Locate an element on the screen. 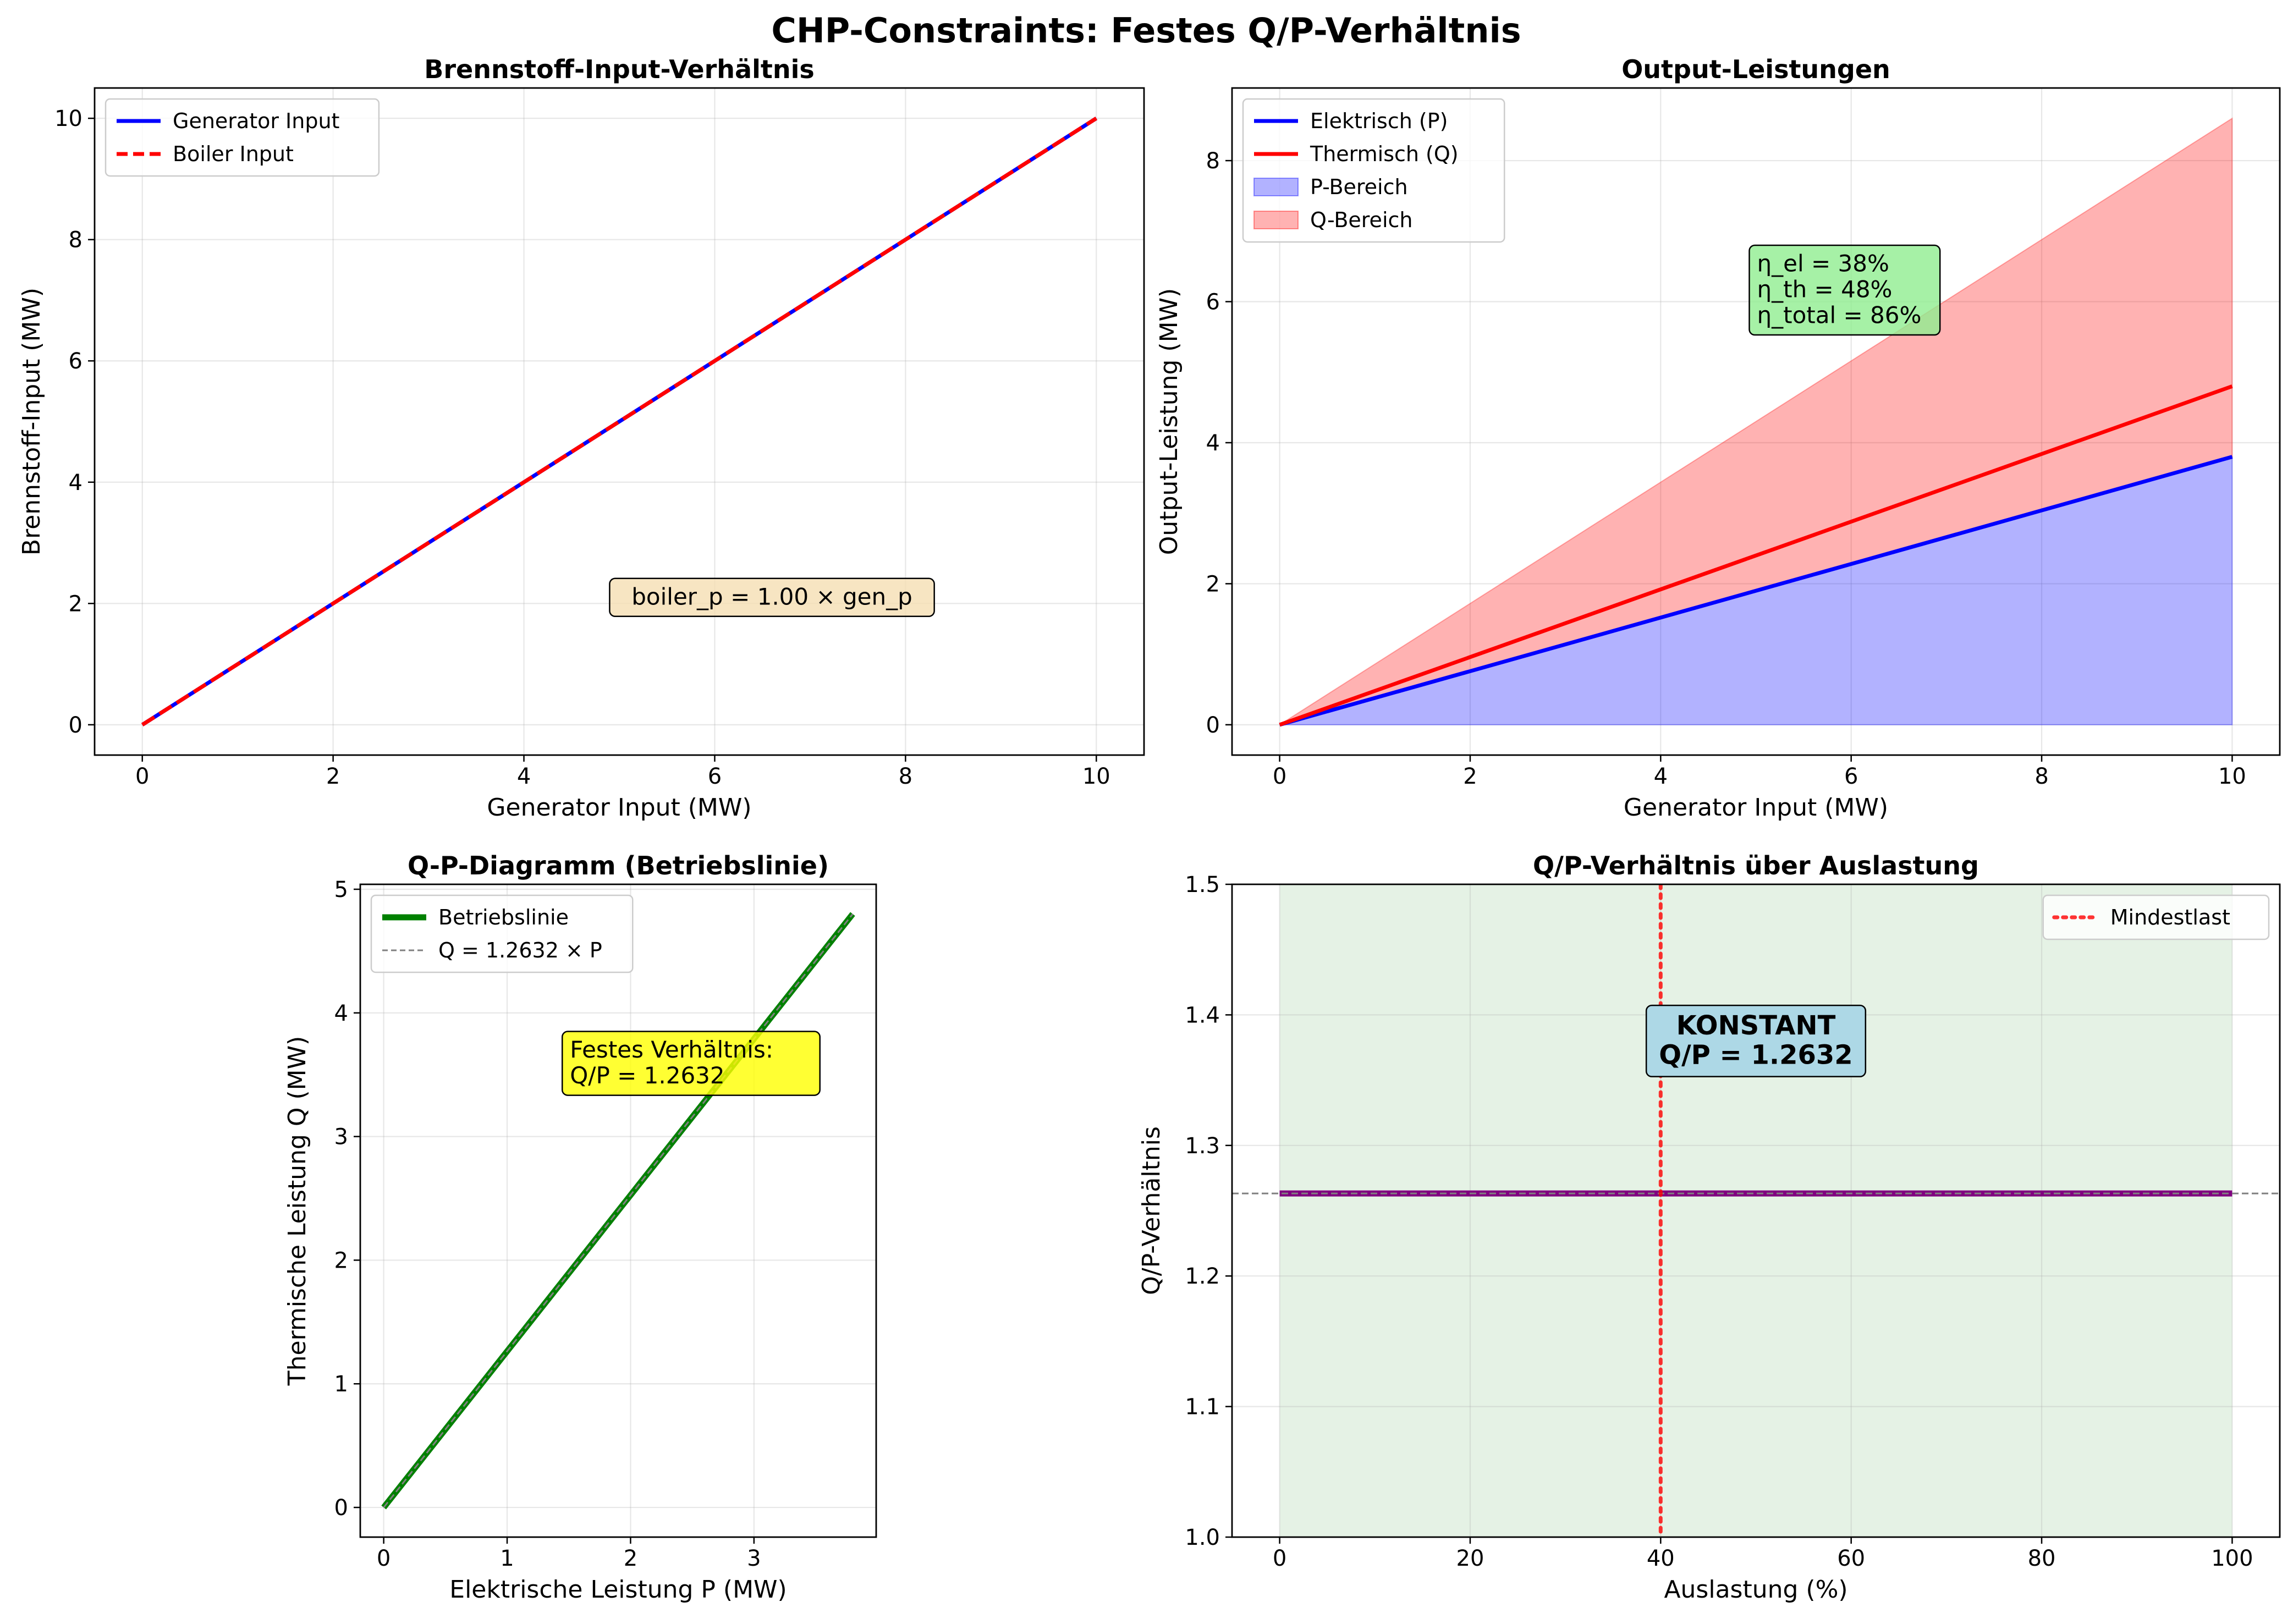  annotation-text: η_th = 48% is located at coordinates (1825, 289).